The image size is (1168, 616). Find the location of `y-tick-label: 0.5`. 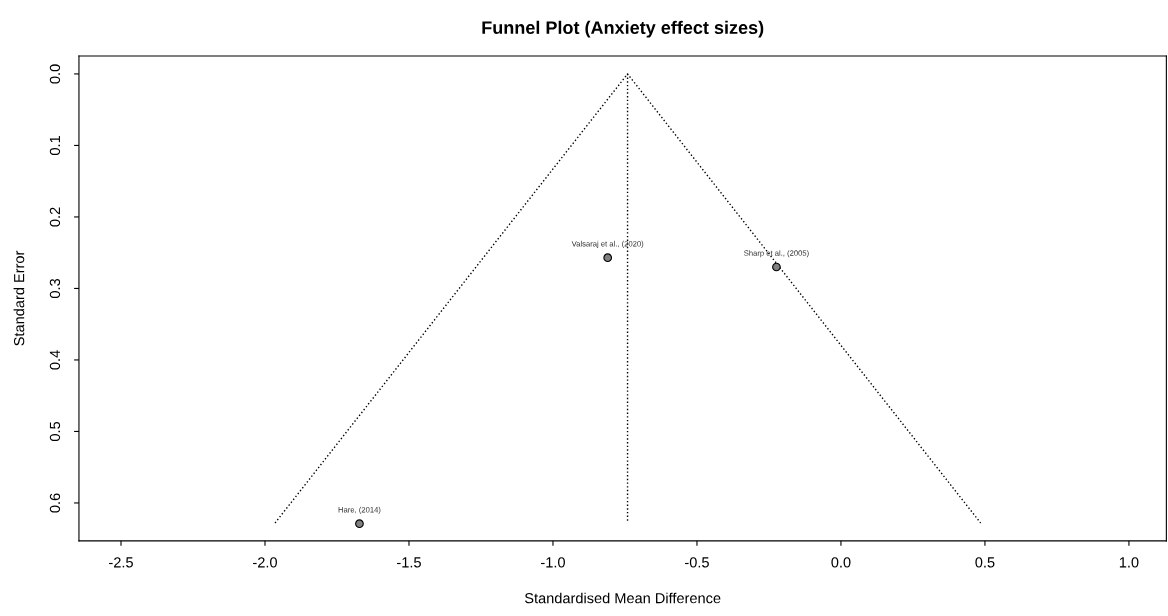

y-tick-label: 0.5 is located at coordinates (55, 431).